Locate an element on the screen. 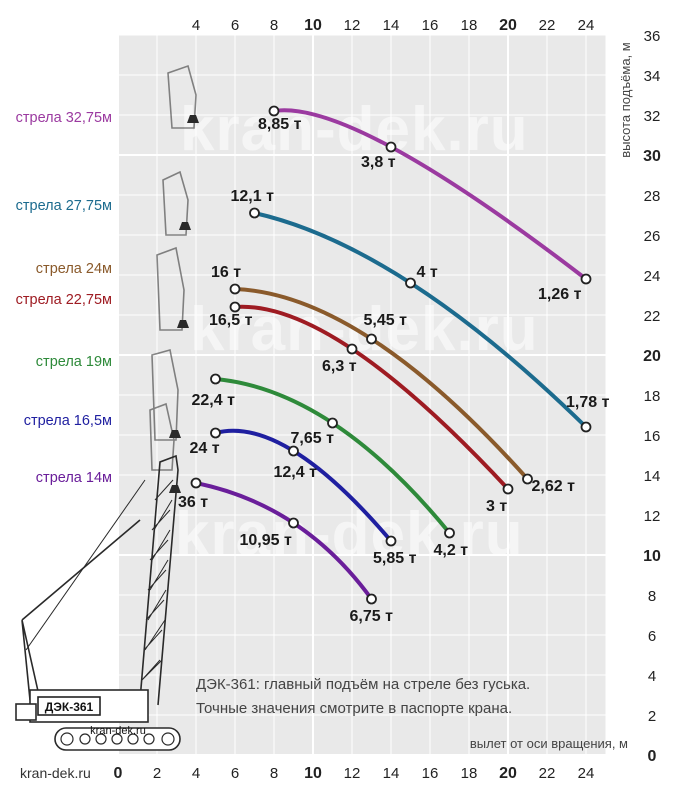 This screenshot has width=680, height=796. x-tick-top: 18 is located at coordinates (469, 25).